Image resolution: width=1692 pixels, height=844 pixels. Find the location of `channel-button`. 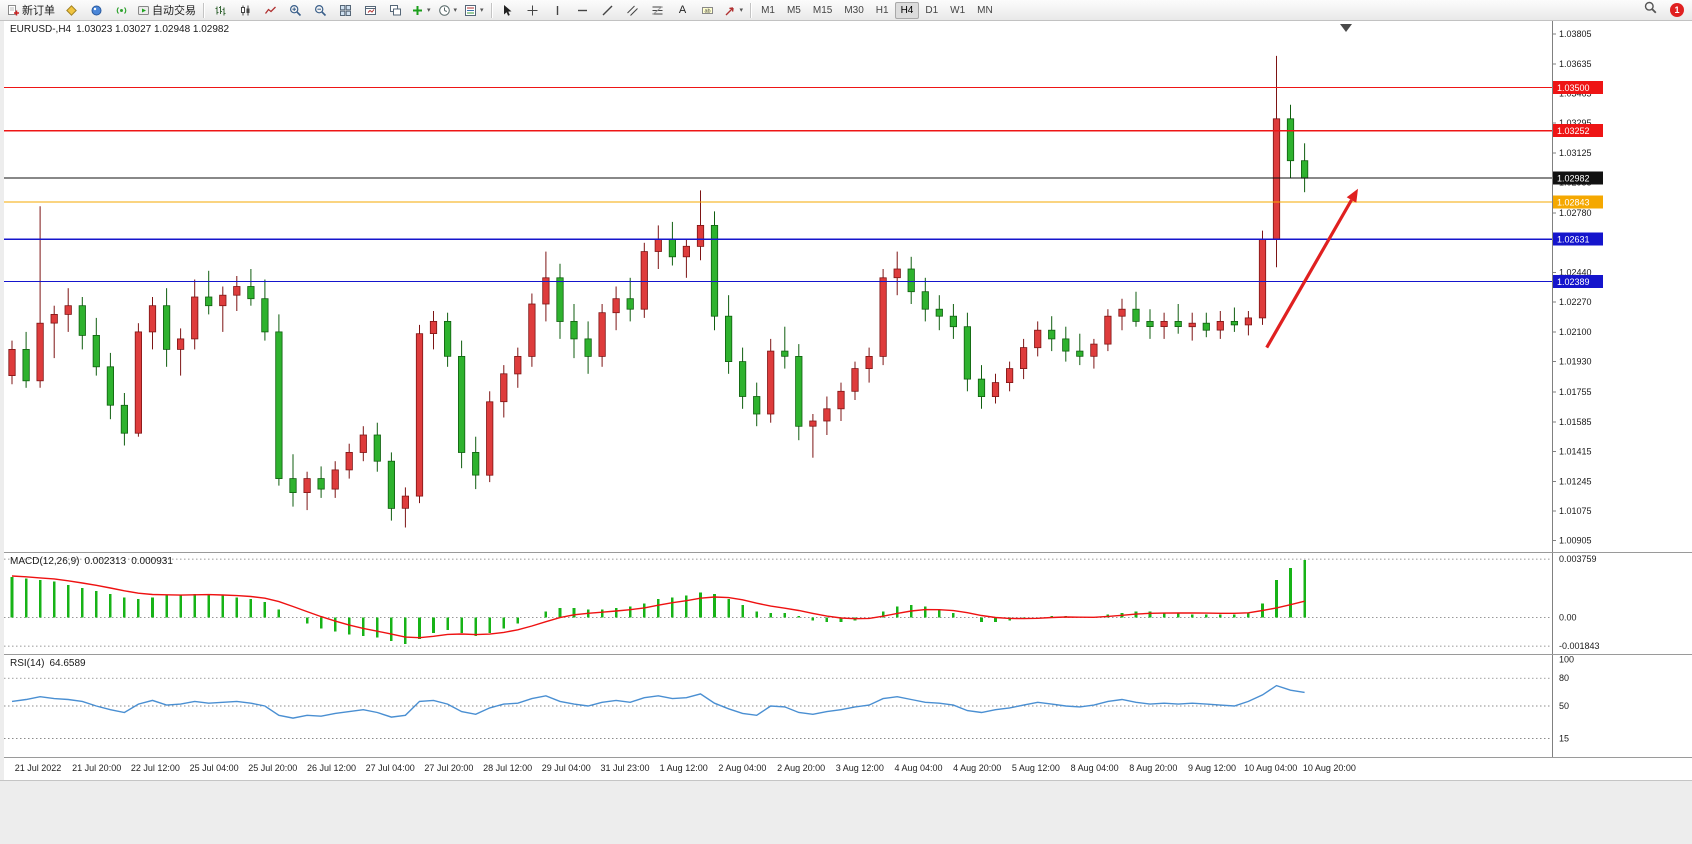

channel-button is located at coordinates (633, 10).